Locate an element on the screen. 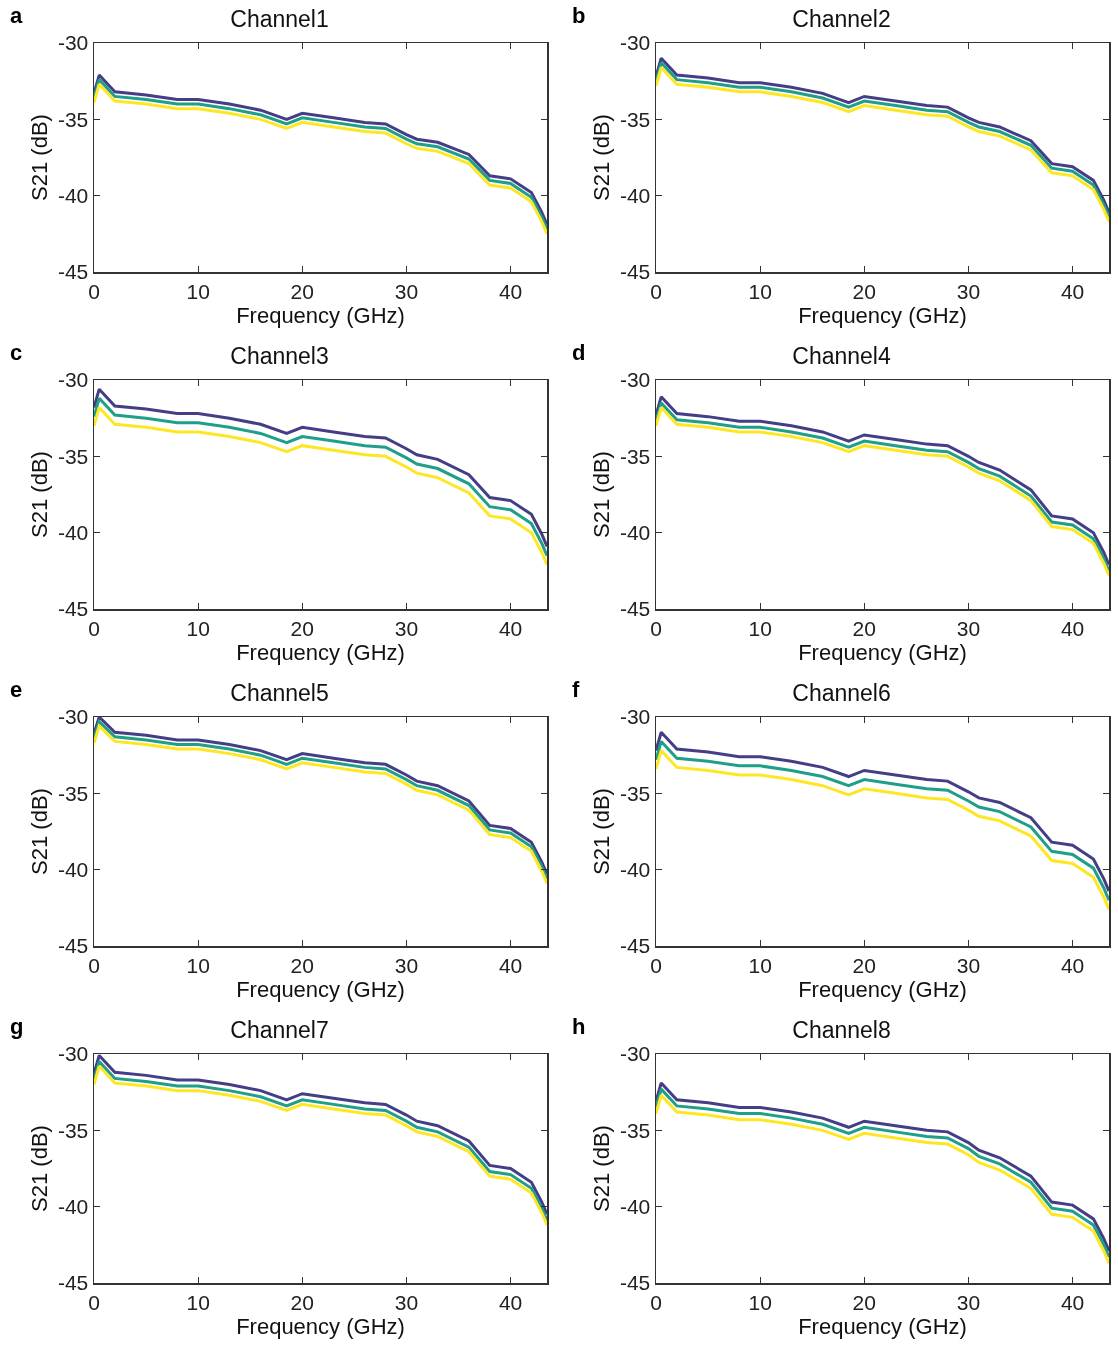  text: g is located at coordinates (17, 1026).